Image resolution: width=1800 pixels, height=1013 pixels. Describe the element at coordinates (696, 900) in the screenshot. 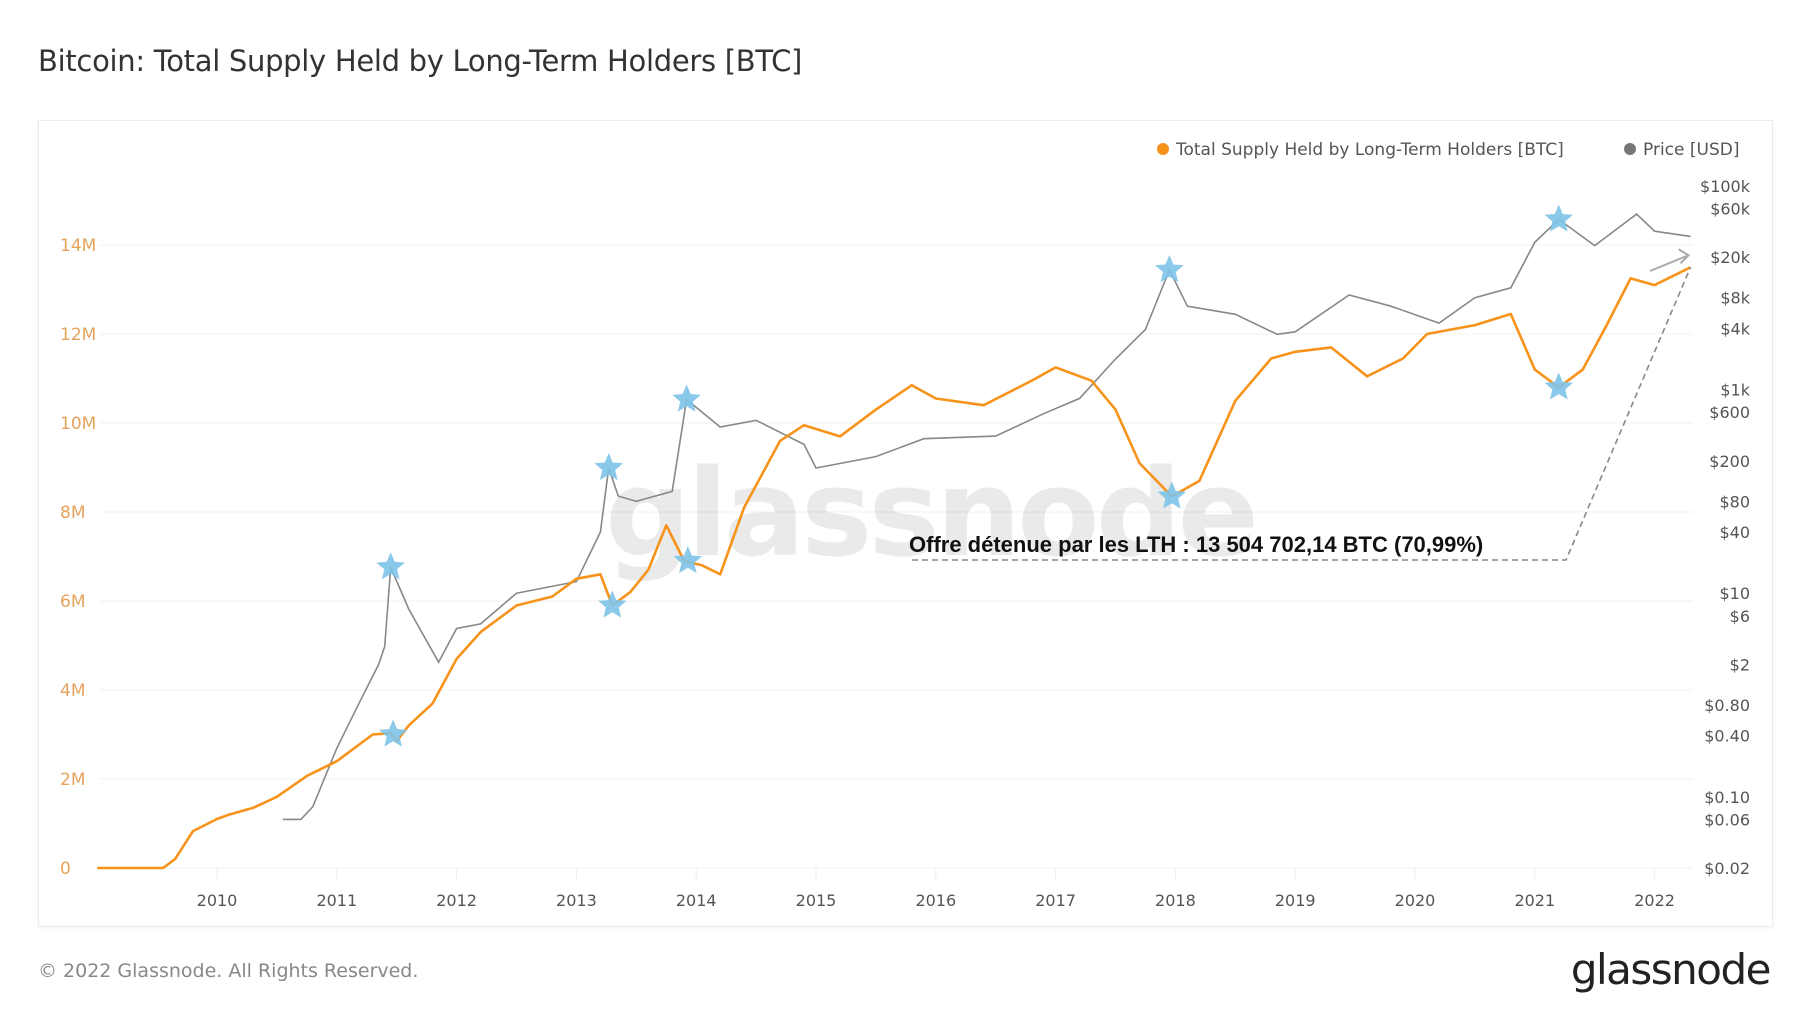

I see `x-tick-label: 2014` at that location.